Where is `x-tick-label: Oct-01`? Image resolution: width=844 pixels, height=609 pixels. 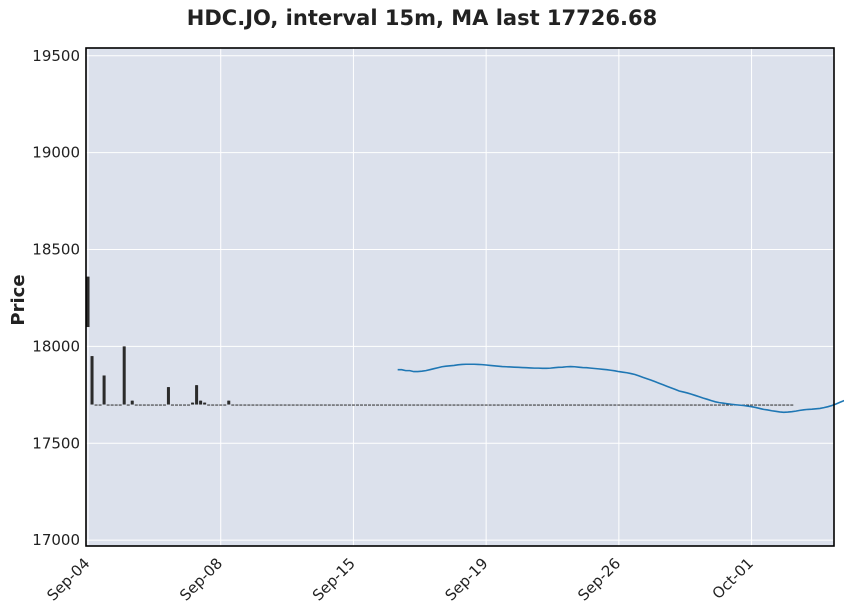
x-tick-label: Oct-01 is located at coordinates (733, 578).